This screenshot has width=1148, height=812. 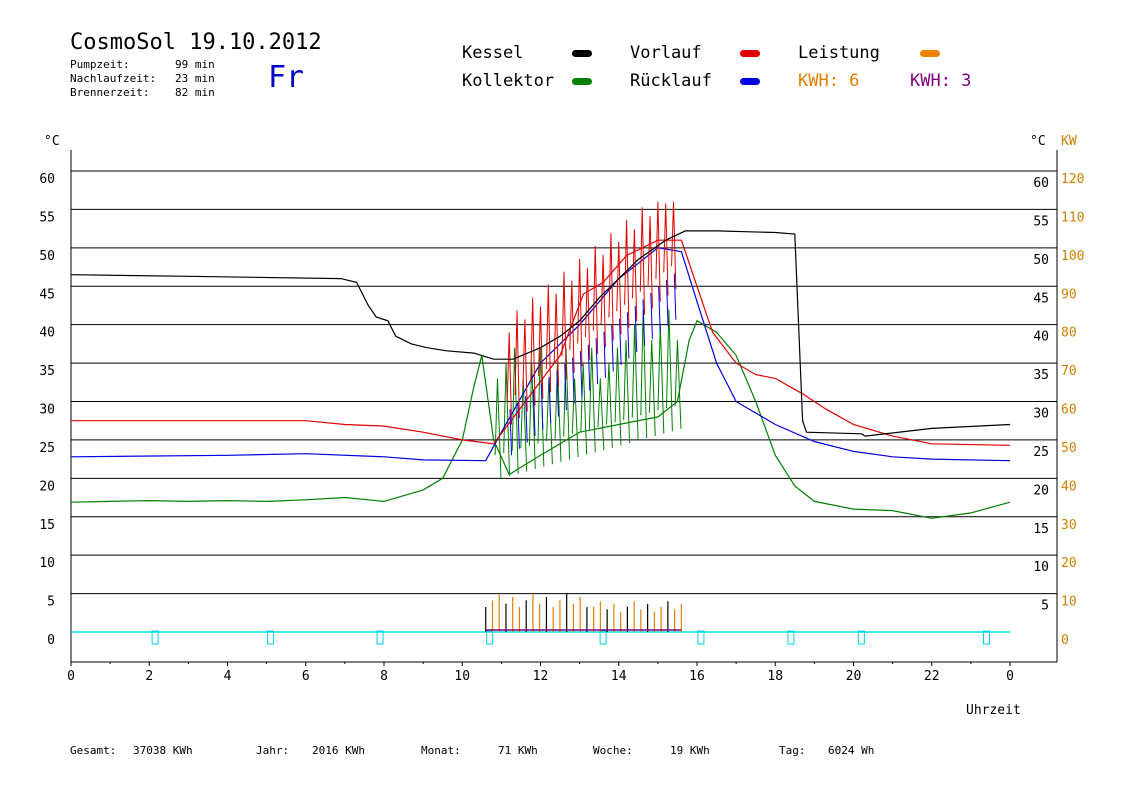 I want to click on brennerzeit-label: Brennerzeit:, so click(x=110, y=92).